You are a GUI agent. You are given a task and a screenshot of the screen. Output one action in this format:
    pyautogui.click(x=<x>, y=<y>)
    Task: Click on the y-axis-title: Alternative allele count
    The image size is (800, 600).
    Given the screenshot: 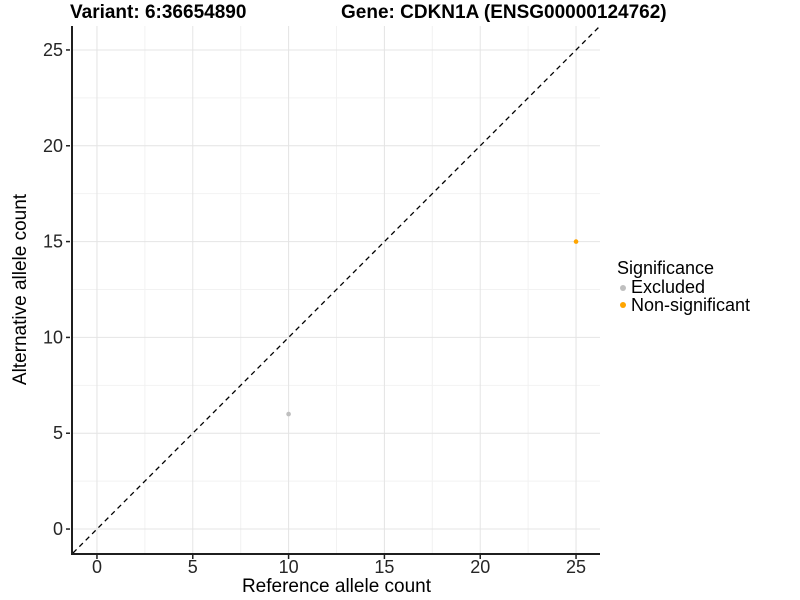 What is the action you would take?
    pyautogui.click(x=20, y=289)
    